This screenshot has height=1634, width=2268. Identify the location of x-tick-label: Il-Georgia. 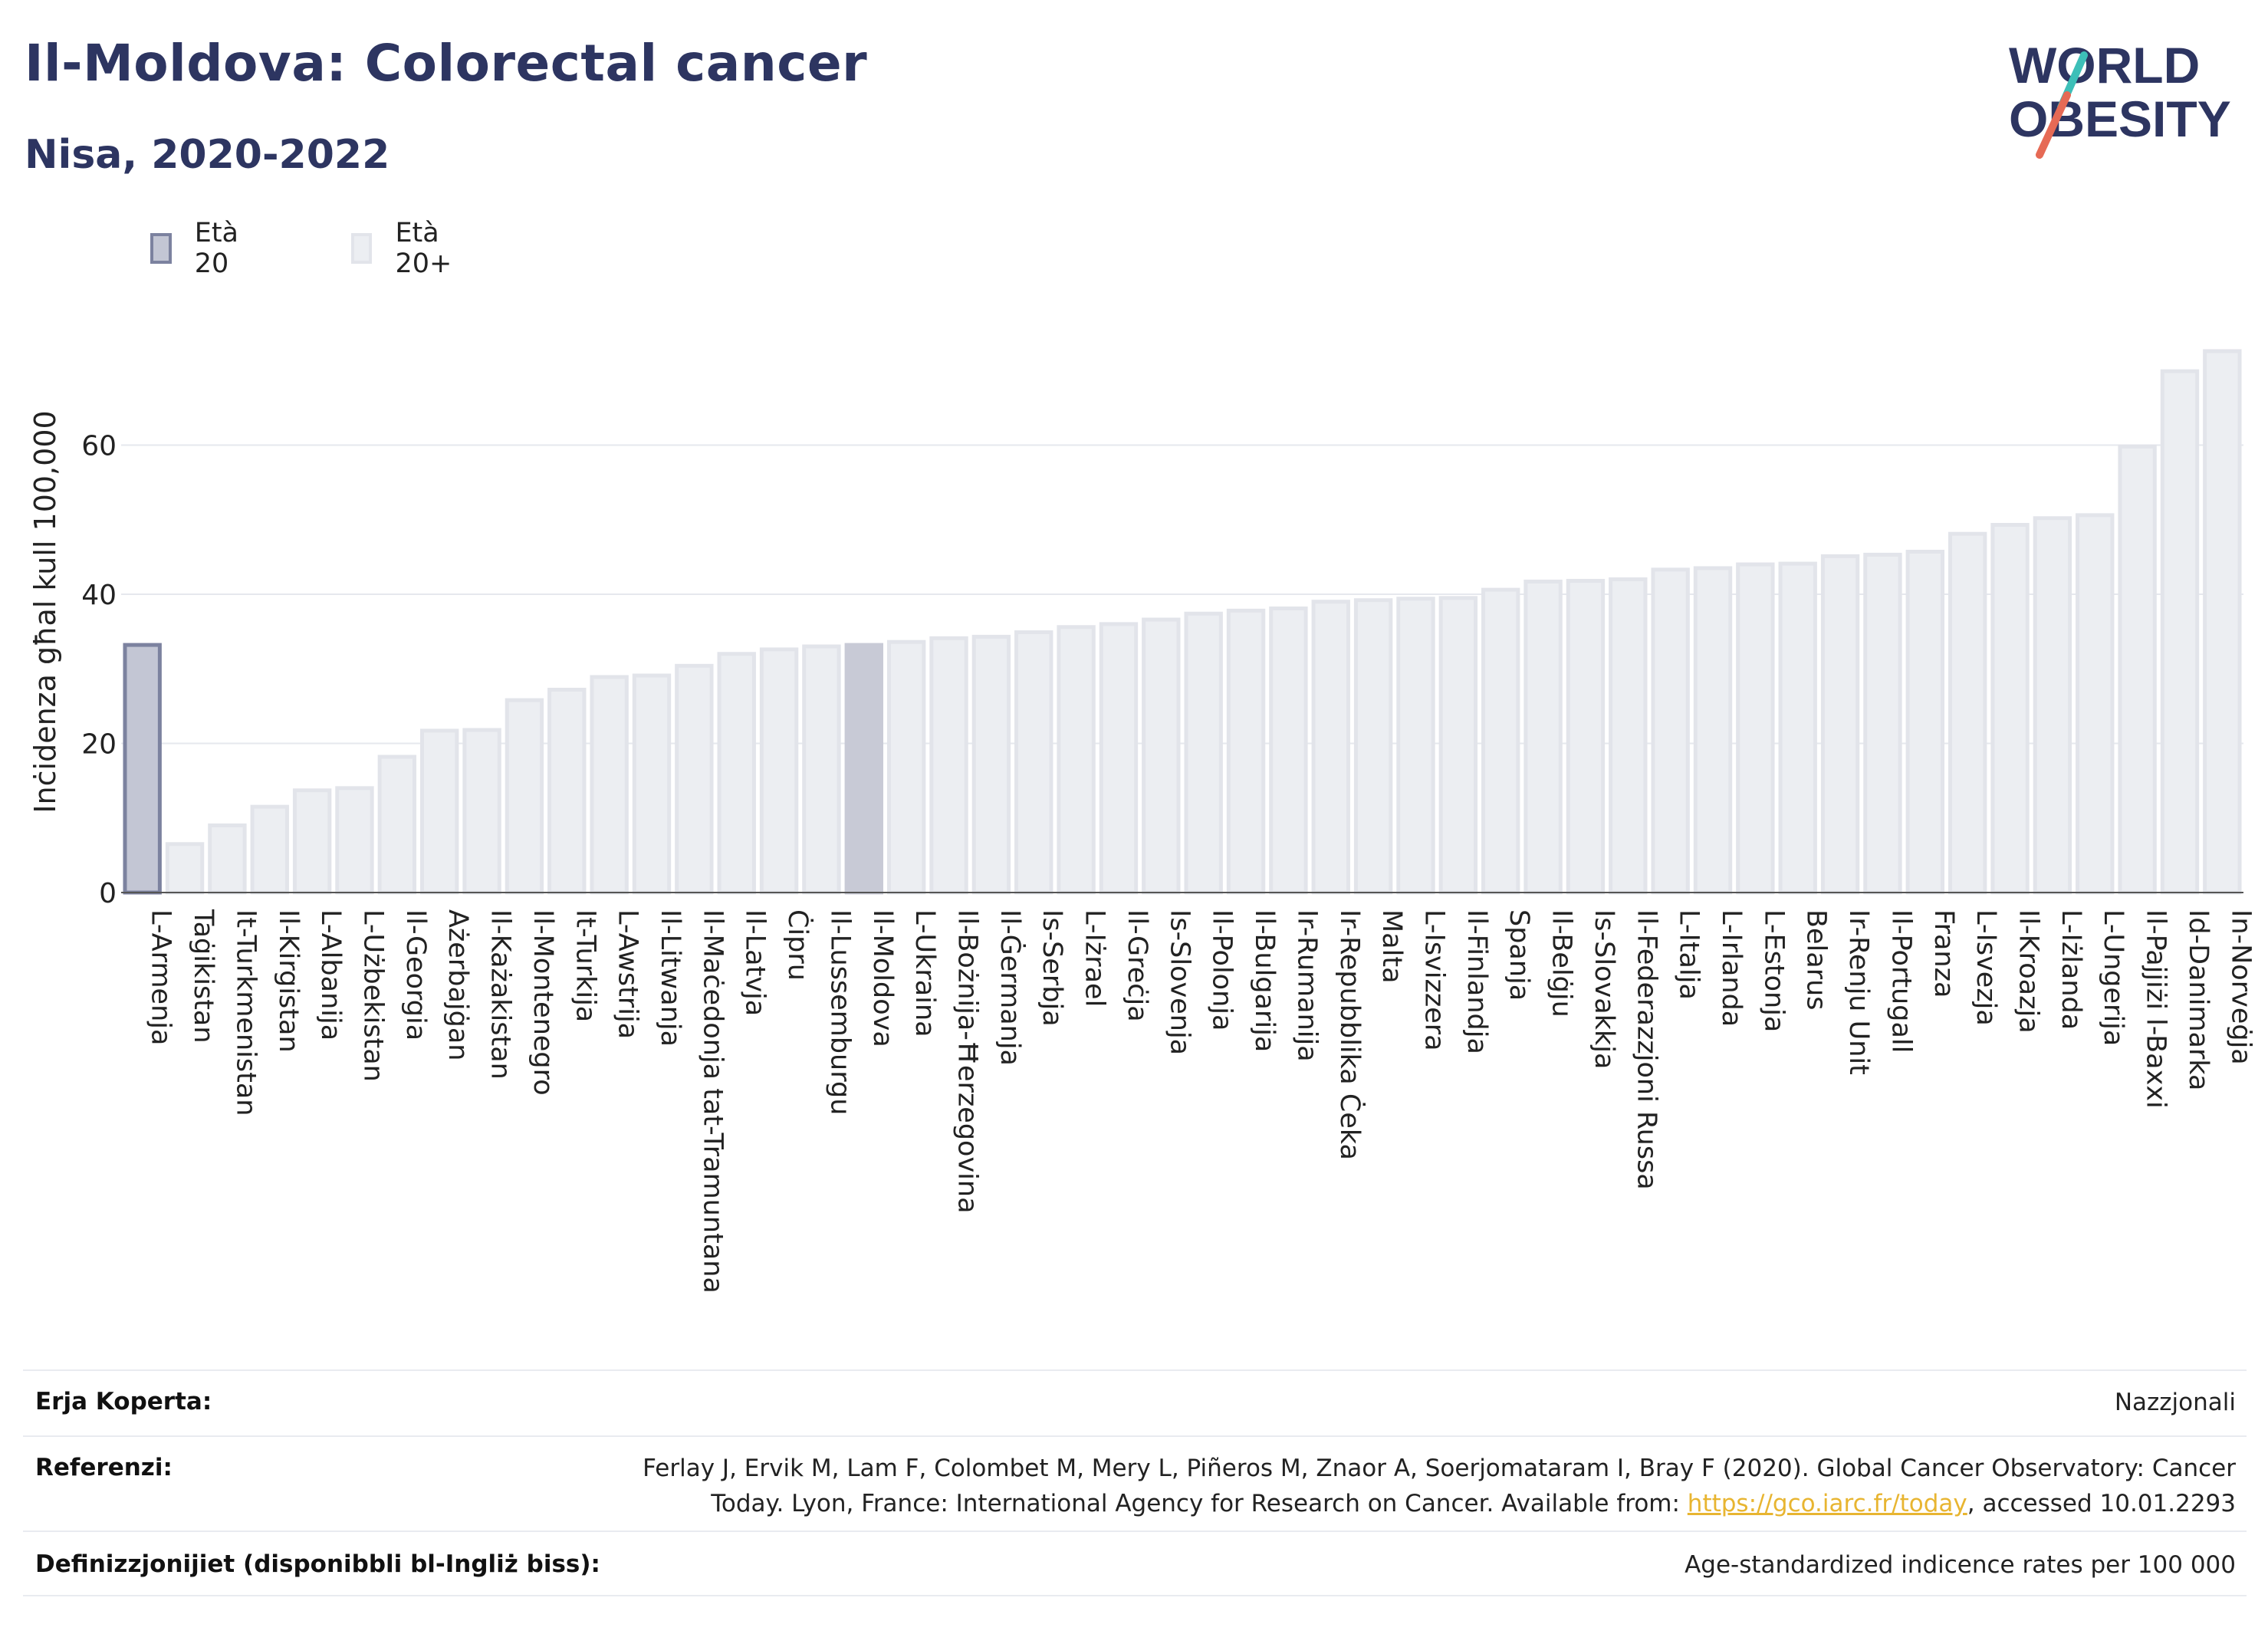
(415, 975).